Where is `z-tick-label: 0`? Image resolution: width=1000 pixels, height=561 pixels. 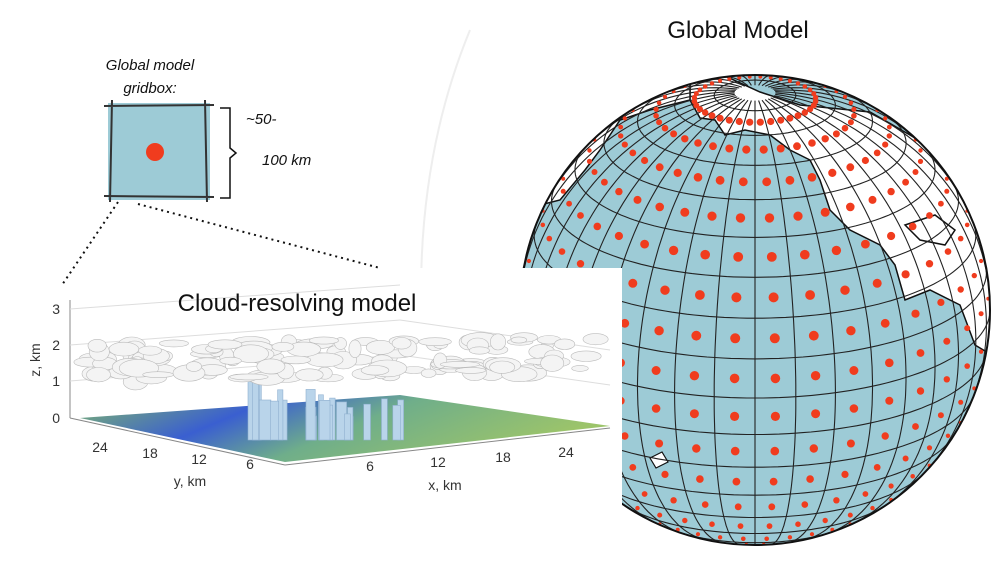 z-tick-label: 0 is located at coordinates (56, 418).